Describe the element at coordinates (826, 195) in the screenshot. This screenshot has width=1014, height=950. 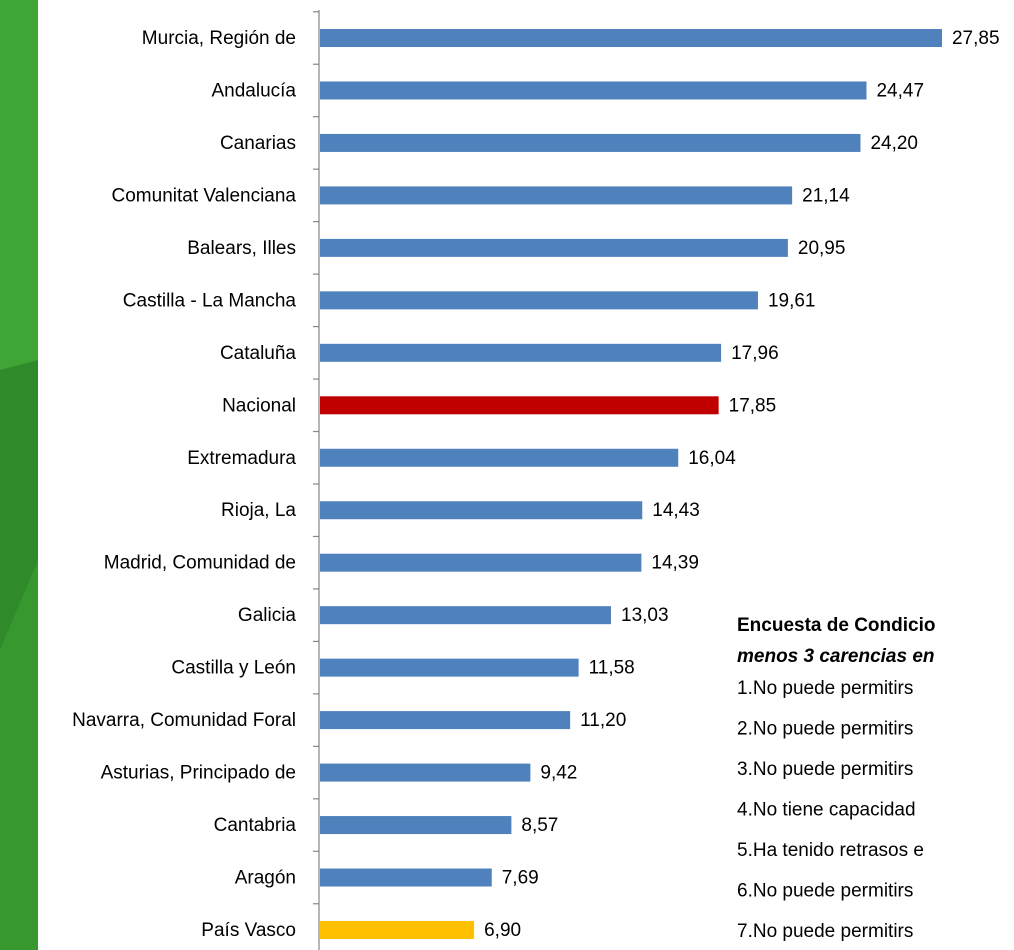
I see `data-label: 21,14` at that location.